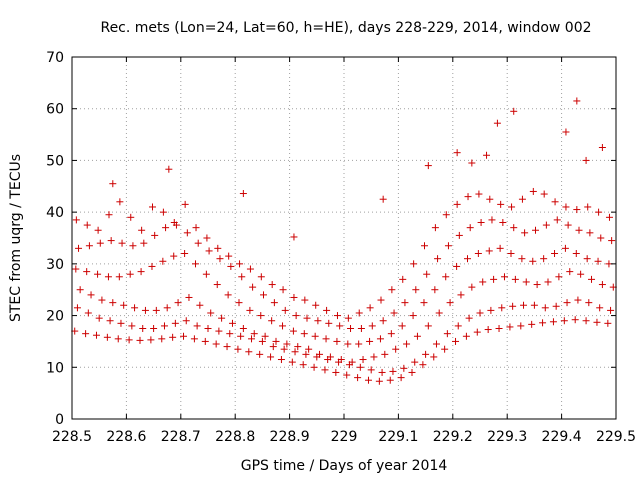  Describe the element at coordinates (453, 437) in the screenshot. I see `x-tick-label: 229.2` at that location.